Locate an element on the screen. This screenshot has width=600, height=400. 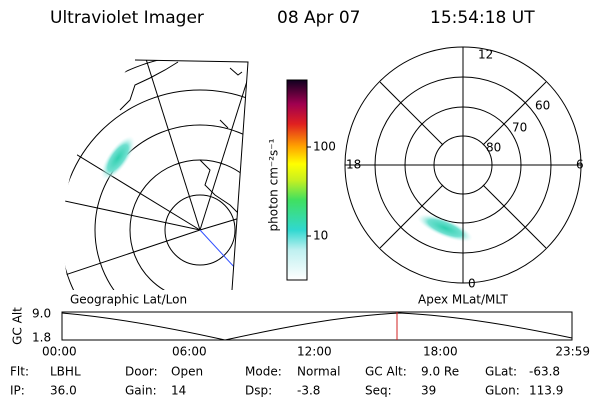
time: 15:54:18 UT is located at coordinates (482, 18).